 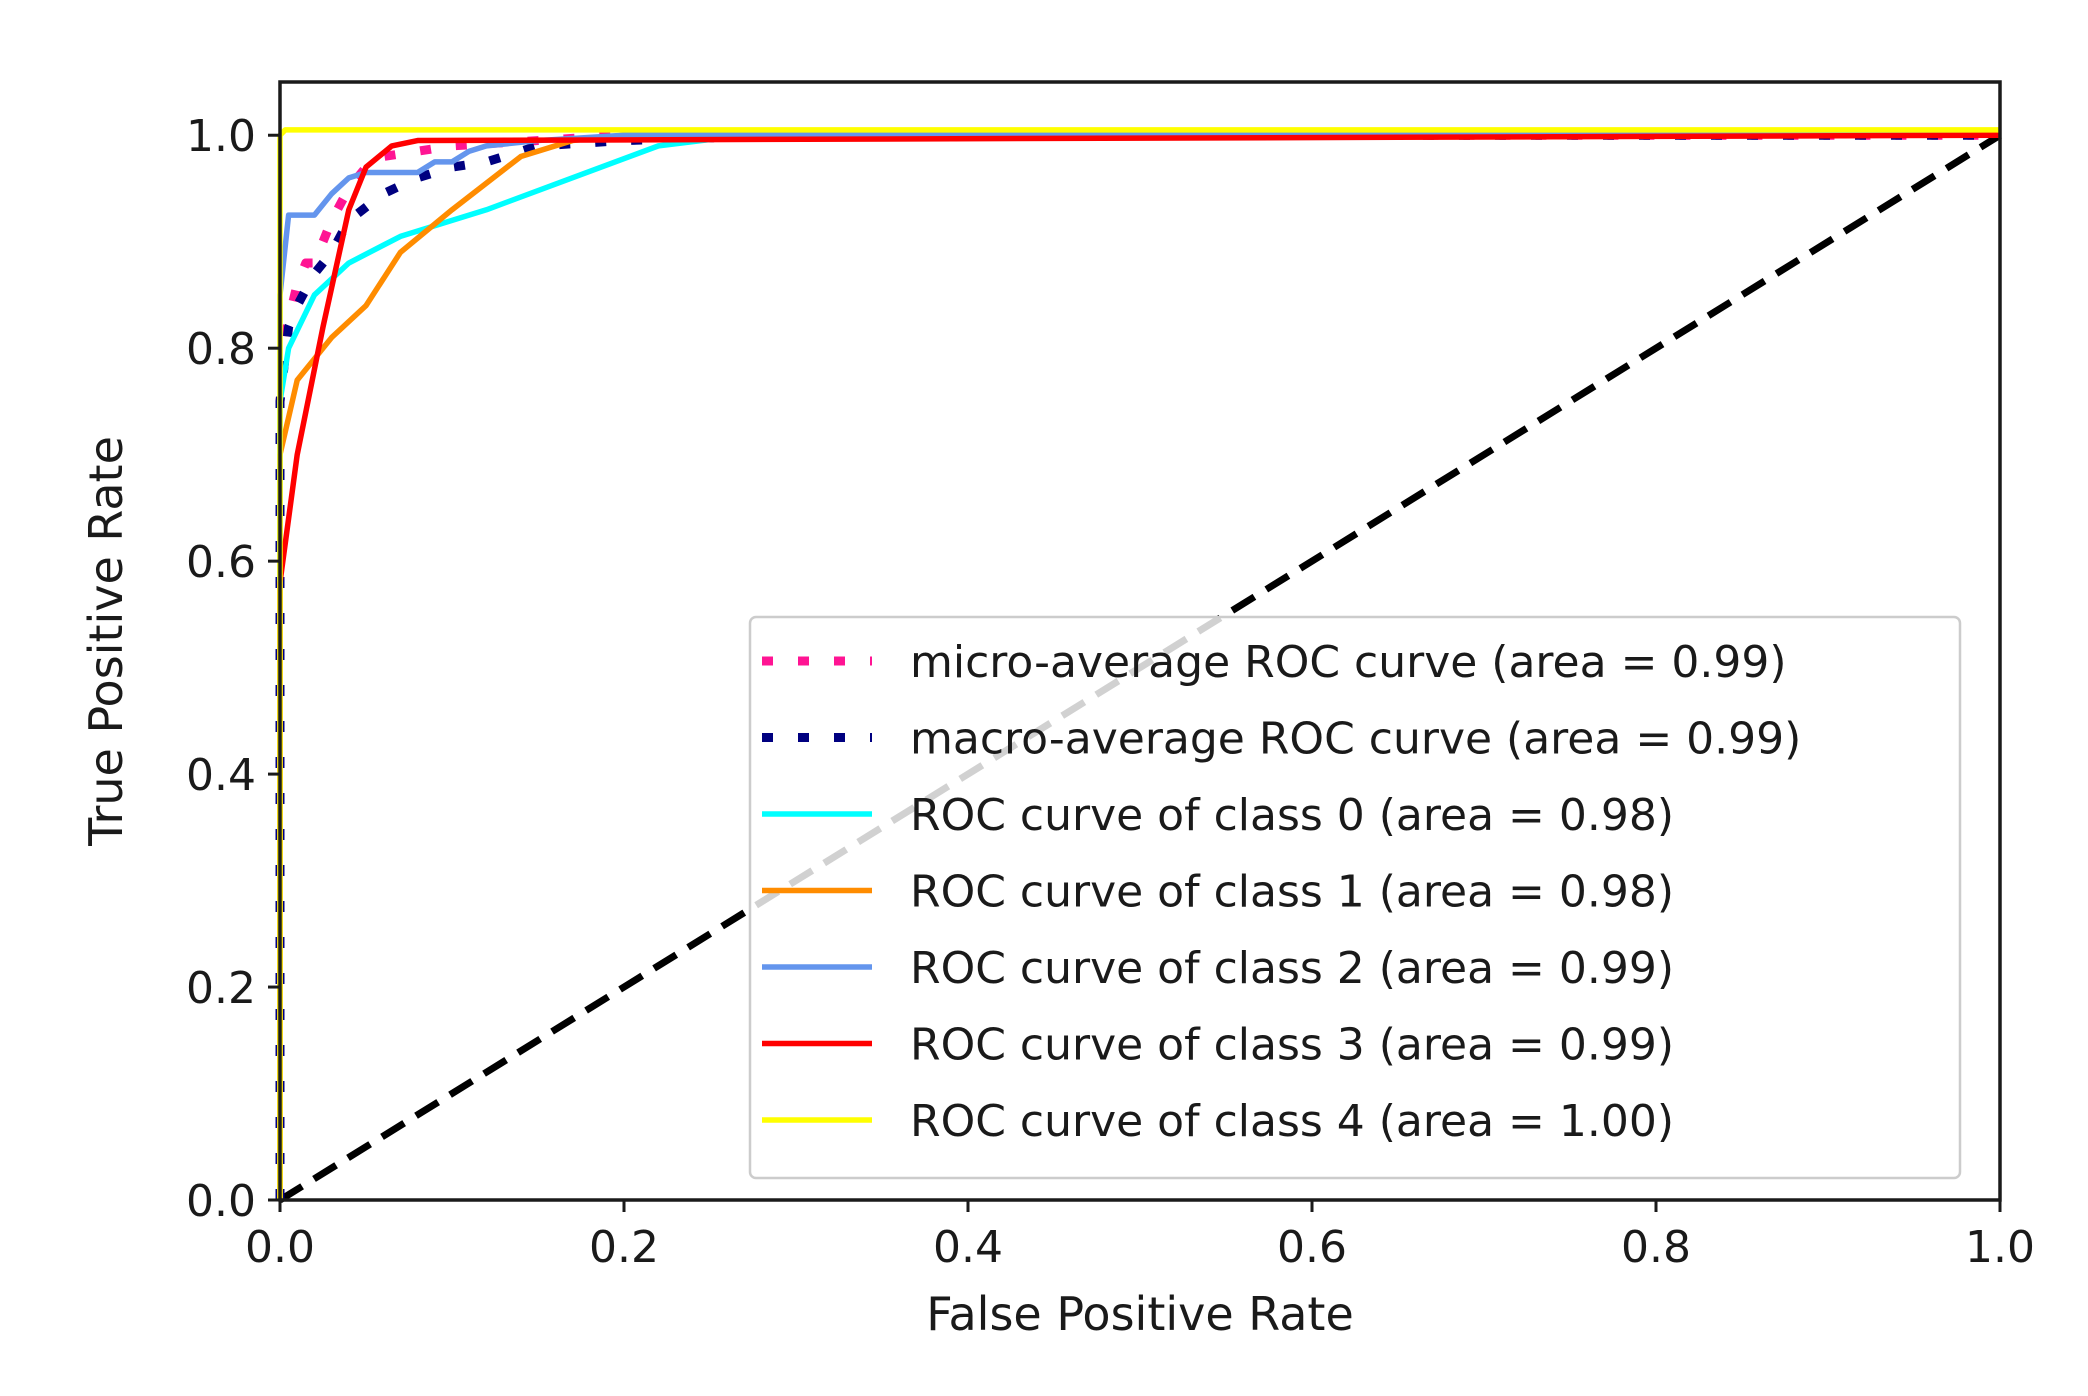 What do you see at coordinates (221, 349) in the screenshot?
I see `y-tick-label: 0.8` at bounding box center [221, 349].